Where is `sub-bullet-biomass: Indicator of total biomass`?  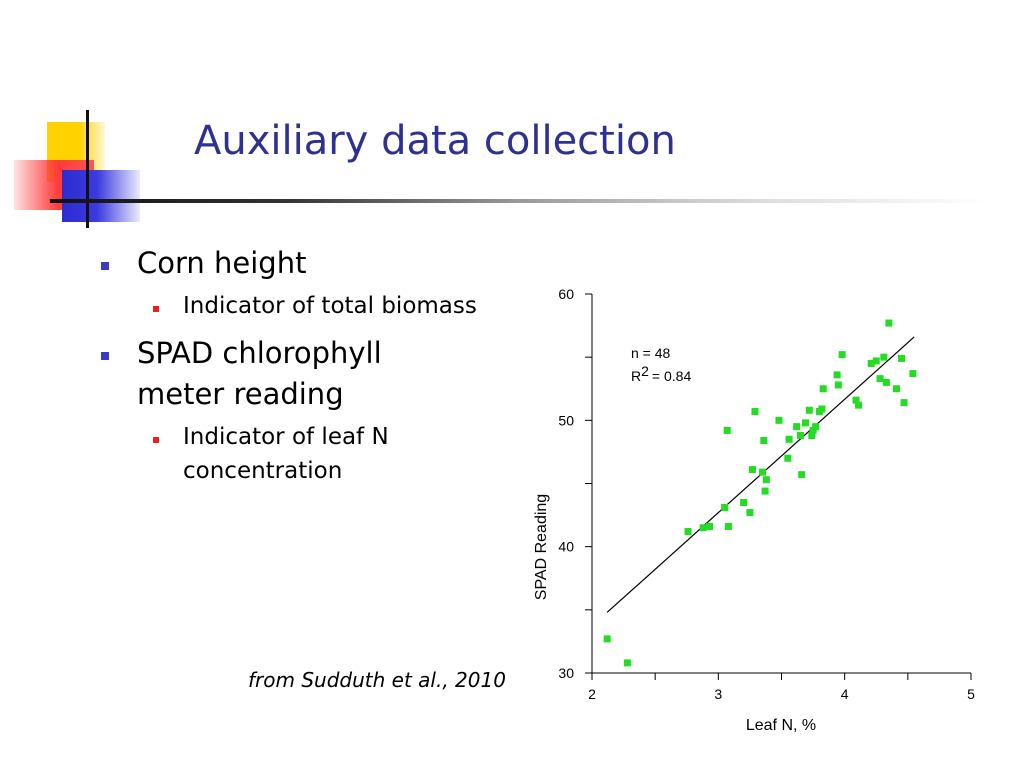
sub-bullet-biomass: Indicator of total biomass is located at coordinates (330, 306).